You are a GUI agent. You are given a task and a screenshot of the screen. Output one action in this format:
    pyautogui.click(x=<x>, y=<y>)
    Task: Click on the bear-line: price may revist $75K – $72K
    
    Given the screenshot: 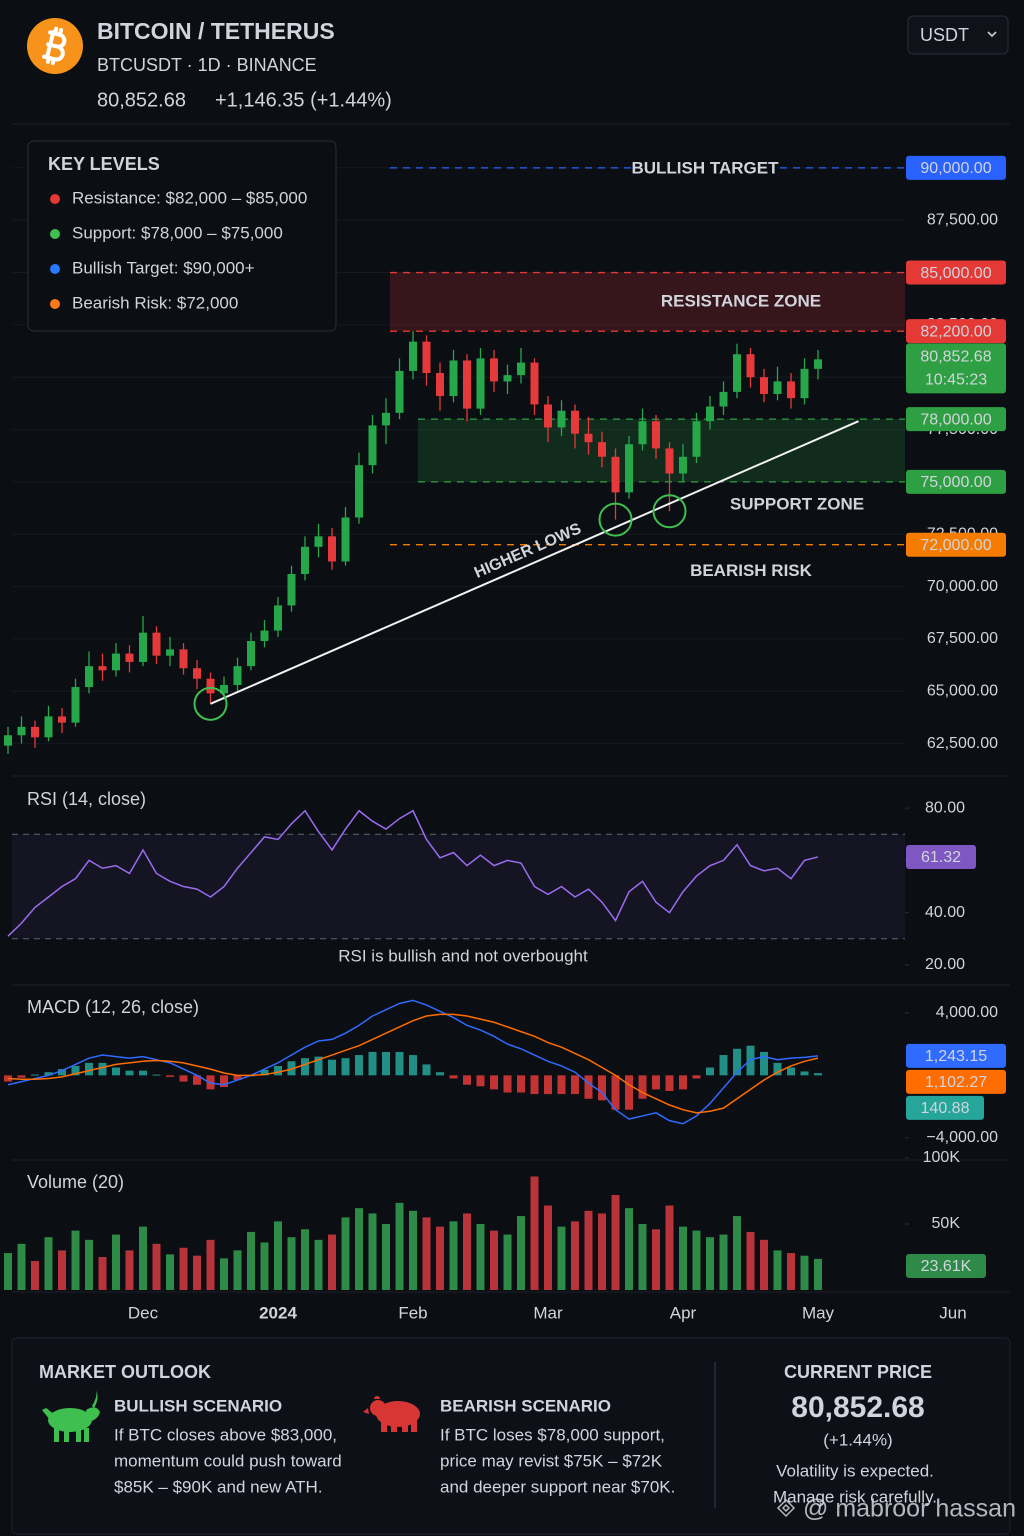 What is the action you would take?
    pyautogui.click(x=551, y=1460)
    